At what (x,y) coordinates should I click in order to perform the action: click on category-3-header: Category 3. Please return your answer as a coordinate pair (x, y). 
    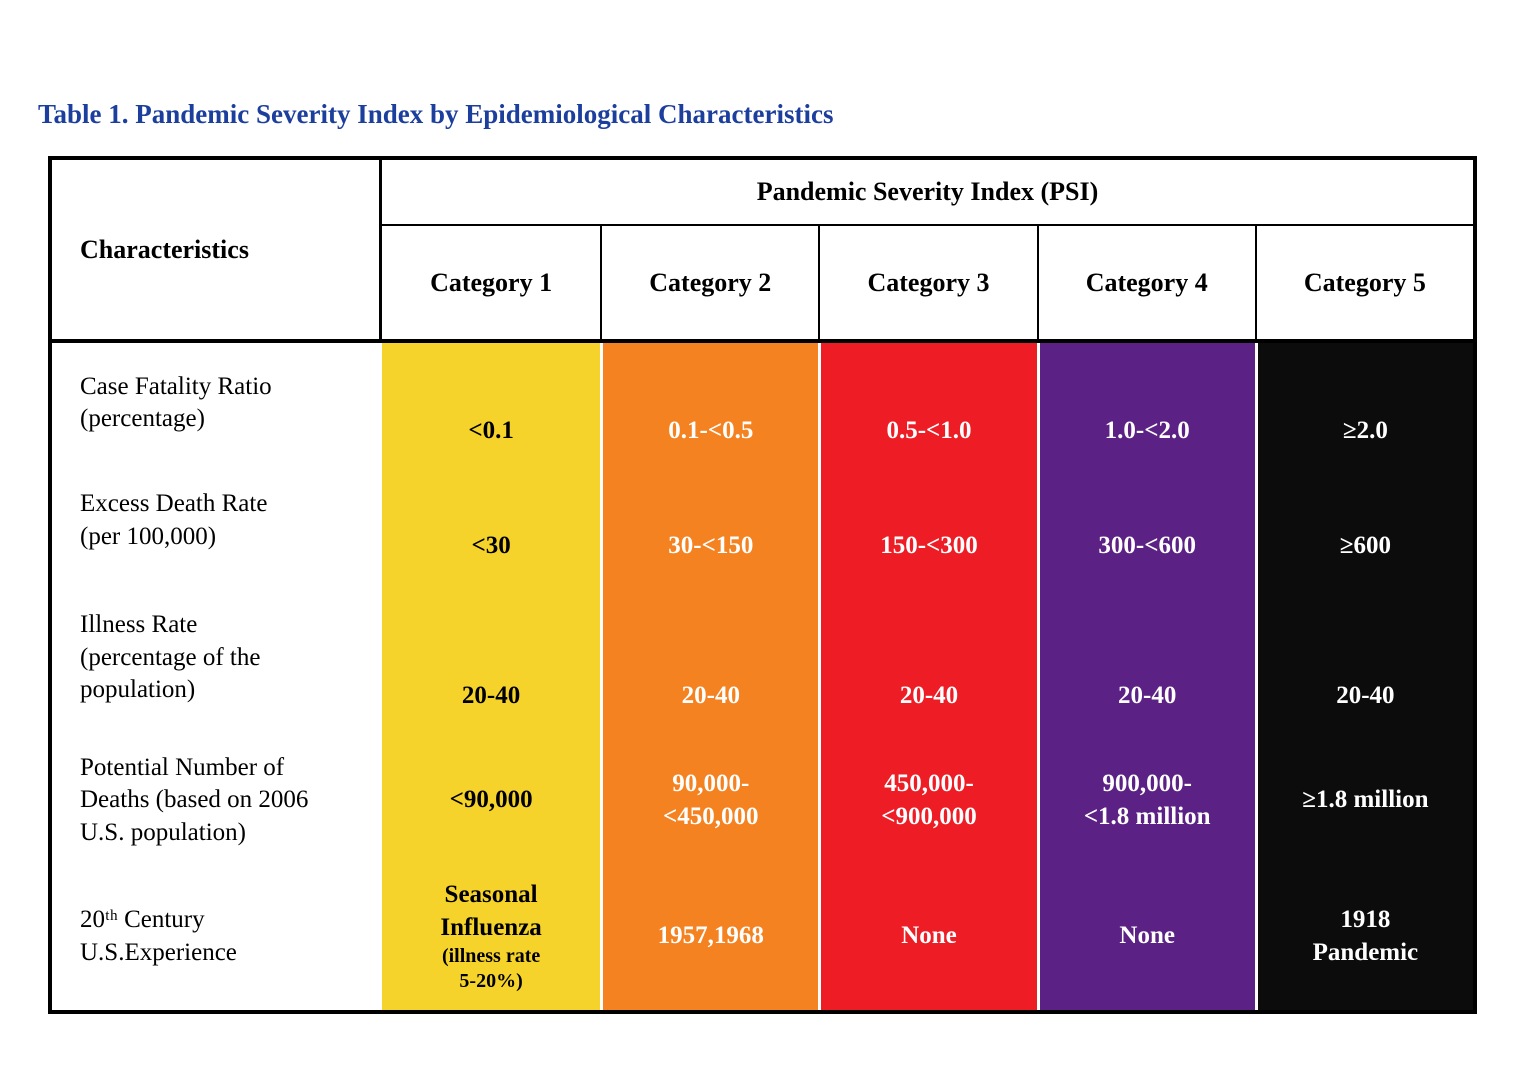
    Looking at the image, I should click on (927, 282).